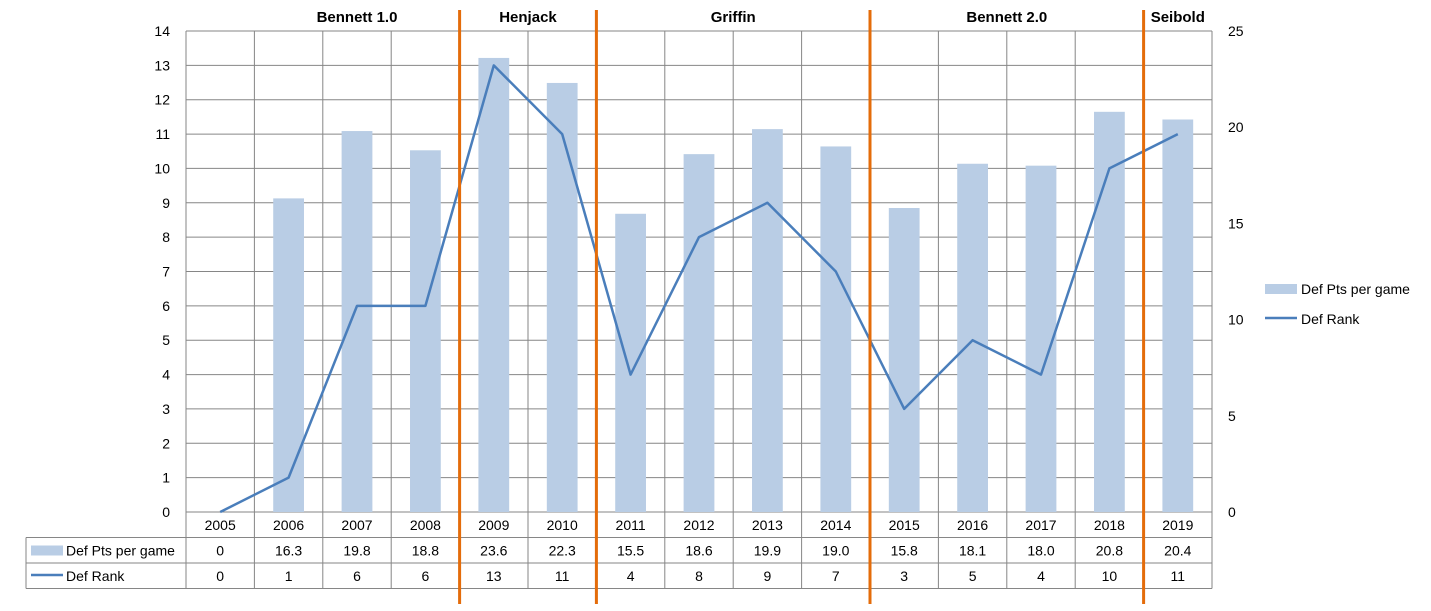  What do you see at coordinates (904, 576) in the screenshot?
I see `data-label: 3` at bounding box center [904, 576].